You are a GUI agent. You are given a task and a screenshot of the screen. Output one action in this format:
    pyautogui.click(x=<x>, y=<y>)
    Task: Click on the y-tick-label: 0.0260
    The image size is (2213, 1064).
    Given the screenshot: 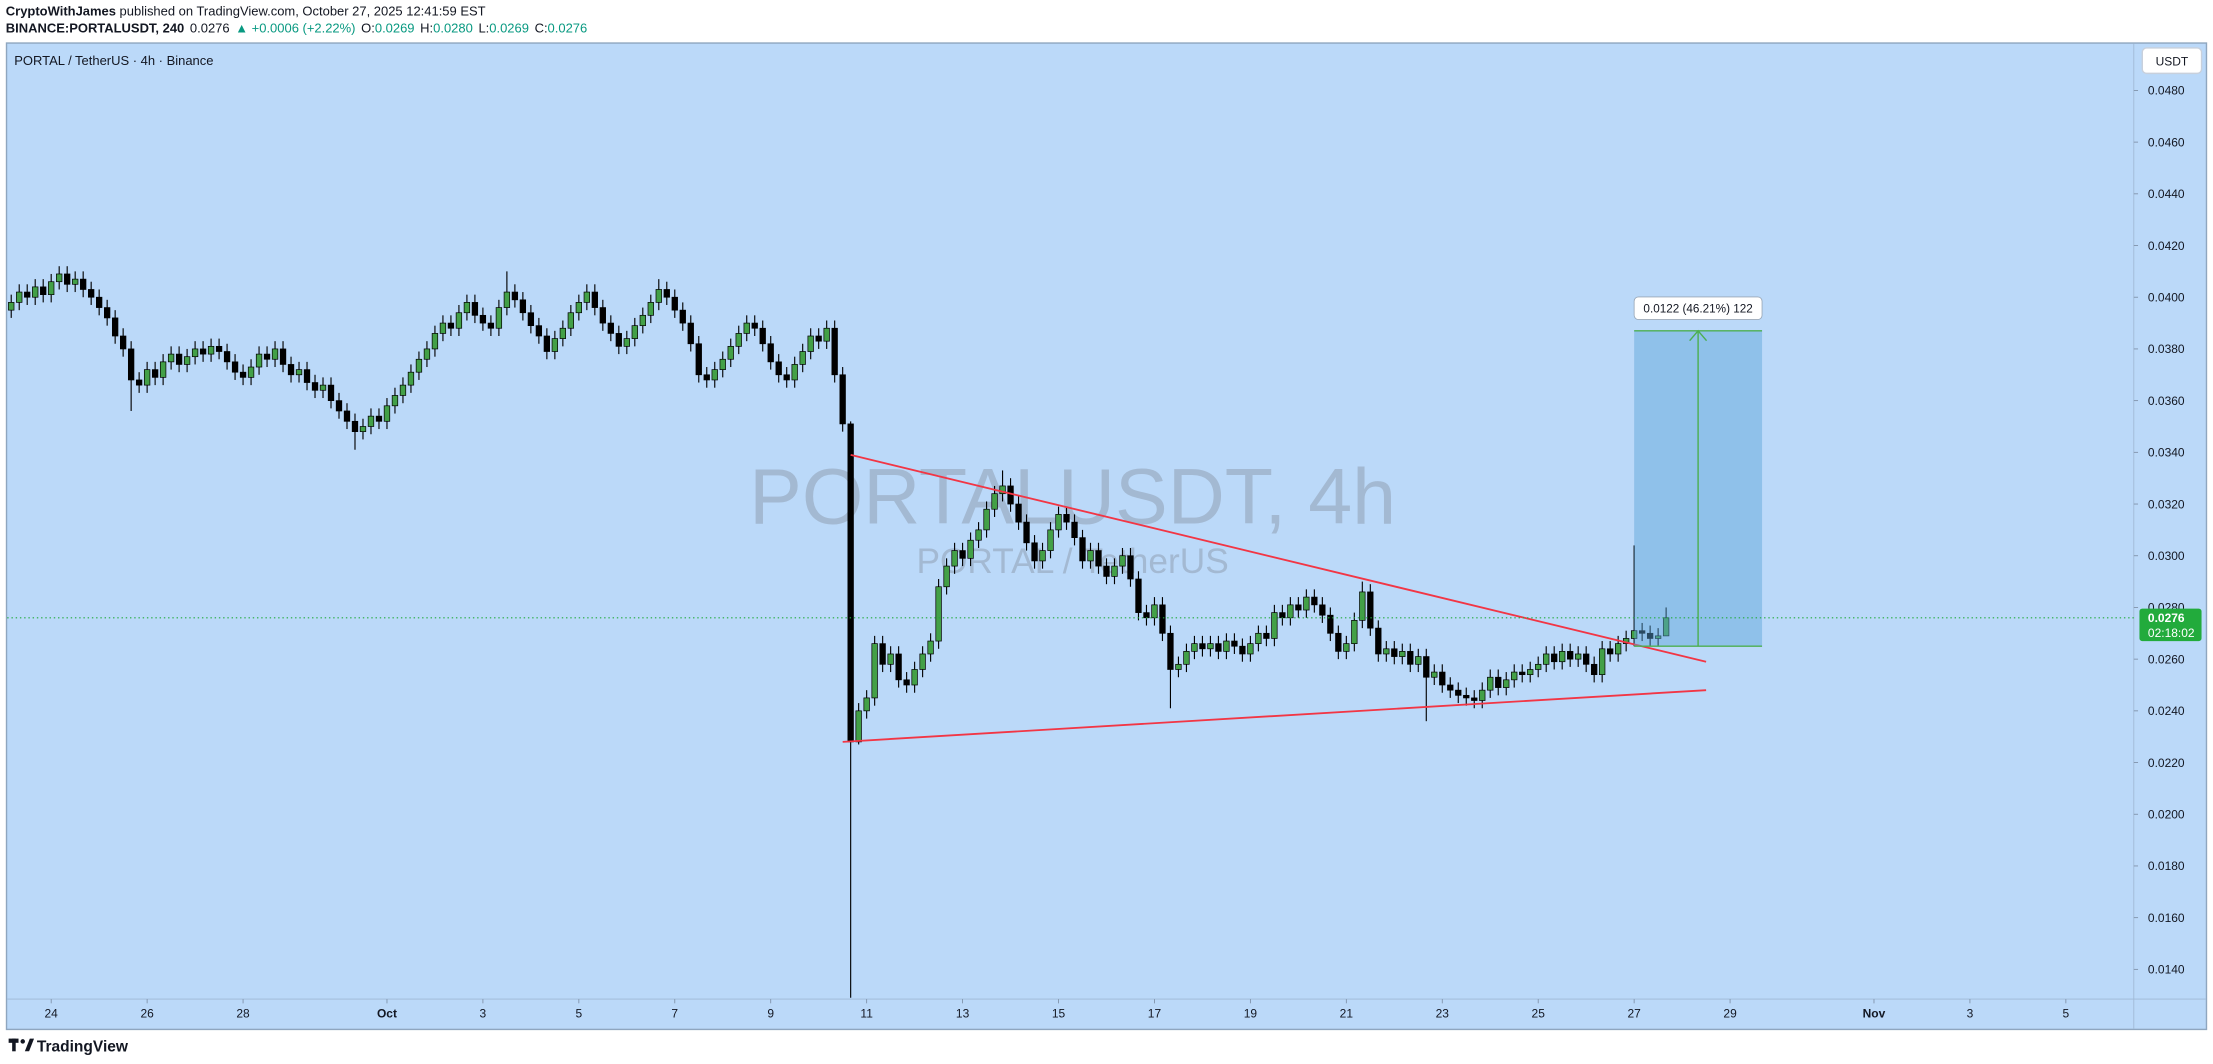 What is the action you would take?
    pyautogui.click(x=2166, y=659)
    